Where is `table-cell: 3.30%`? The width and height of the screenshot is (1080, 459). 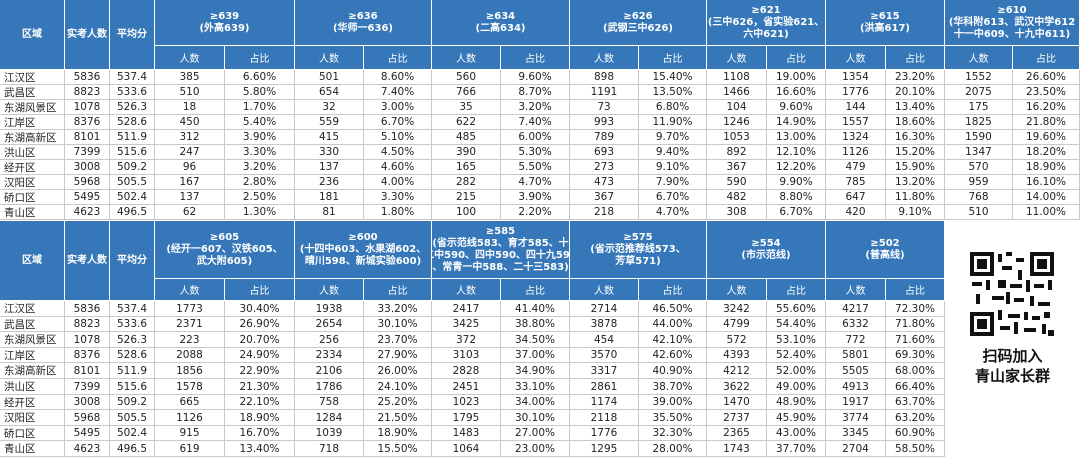 table-cell: 3.30% is located at coordinates (398, 197).